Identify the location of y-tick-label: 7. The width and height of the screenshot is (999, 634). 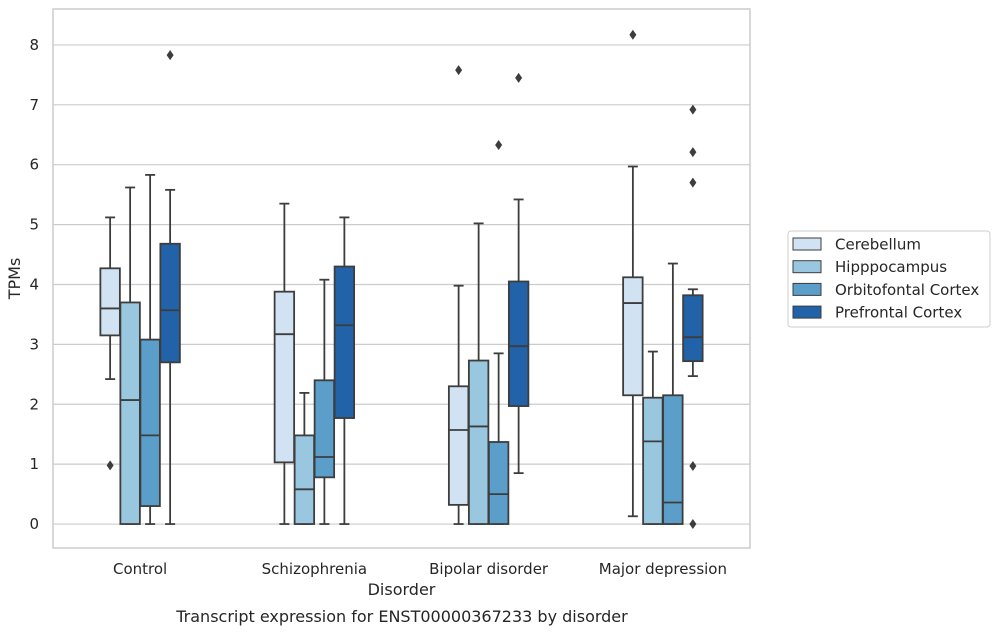
(34, 105).